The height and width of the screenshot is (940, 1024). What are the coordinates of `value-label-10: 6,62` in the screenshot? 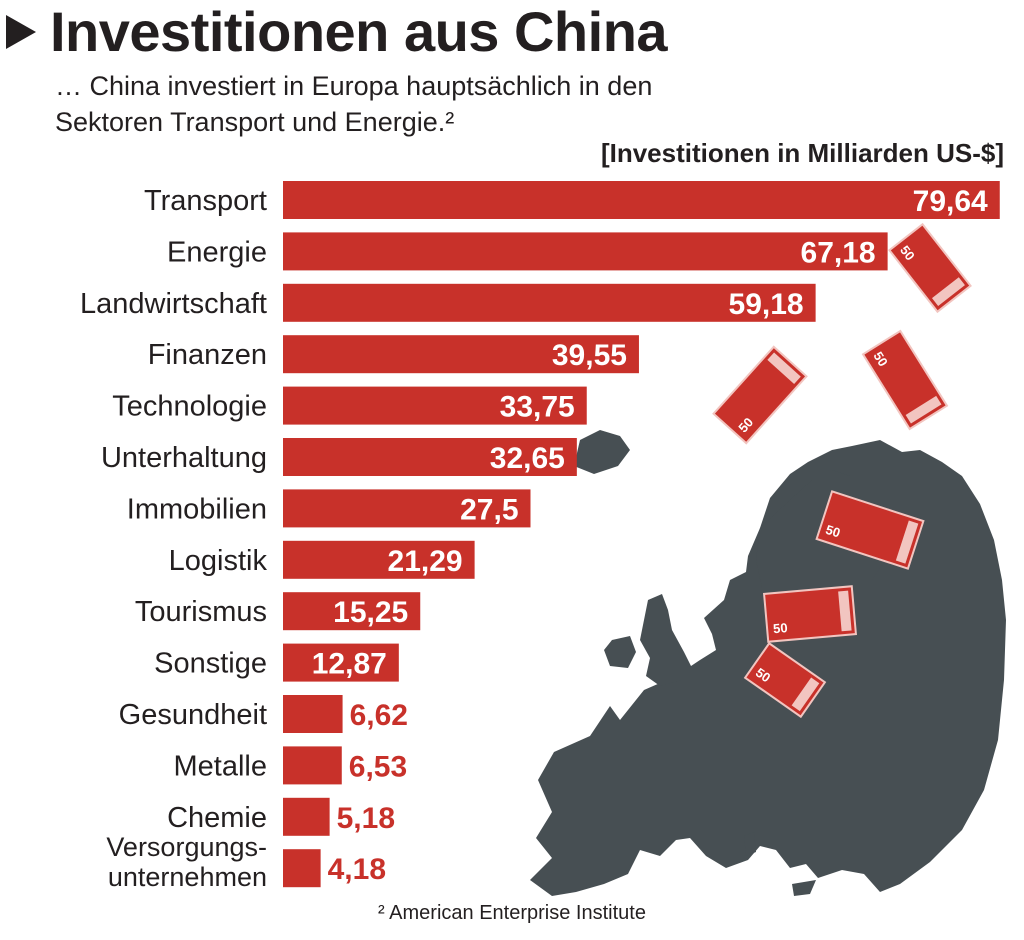 It's located at (379, 715).